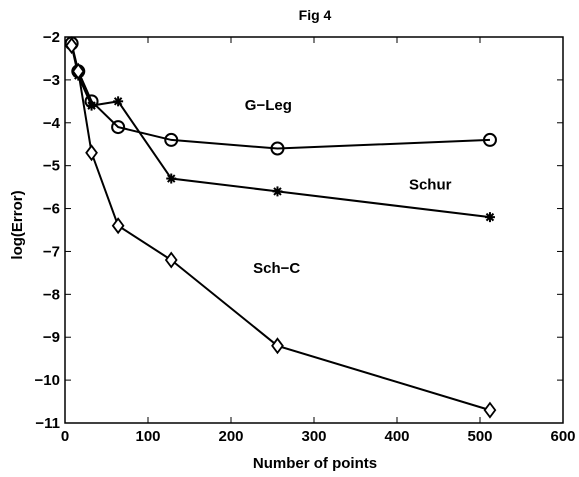 The height and width of the screenshot is (477, 579). Describe the element at coordinates (268, 105) in the screenshot. I see `series-annotation: G−Leg` at that location.